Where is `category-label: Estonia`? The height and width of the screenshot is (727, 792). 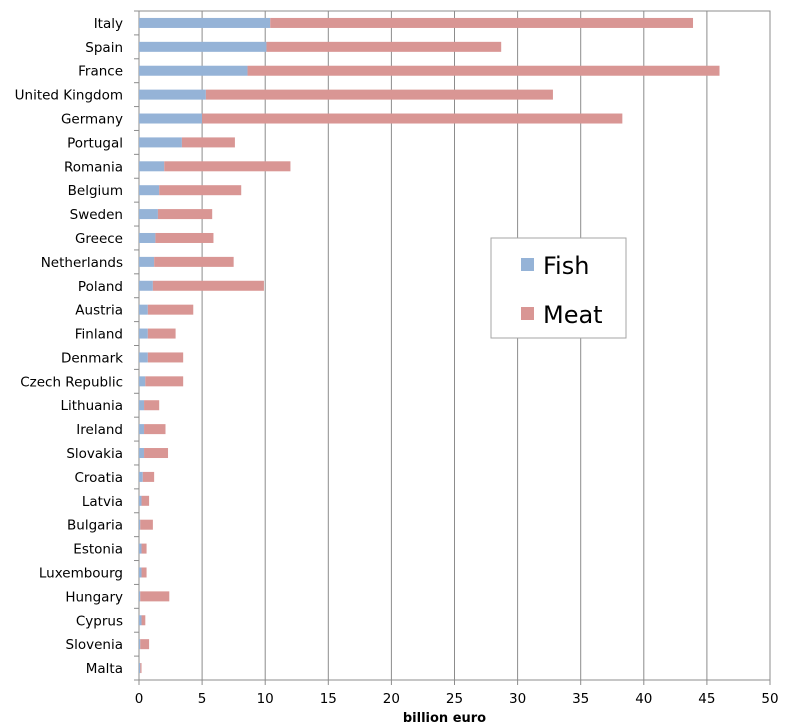 category-label: Estonia is located at coordinates (98, 550).